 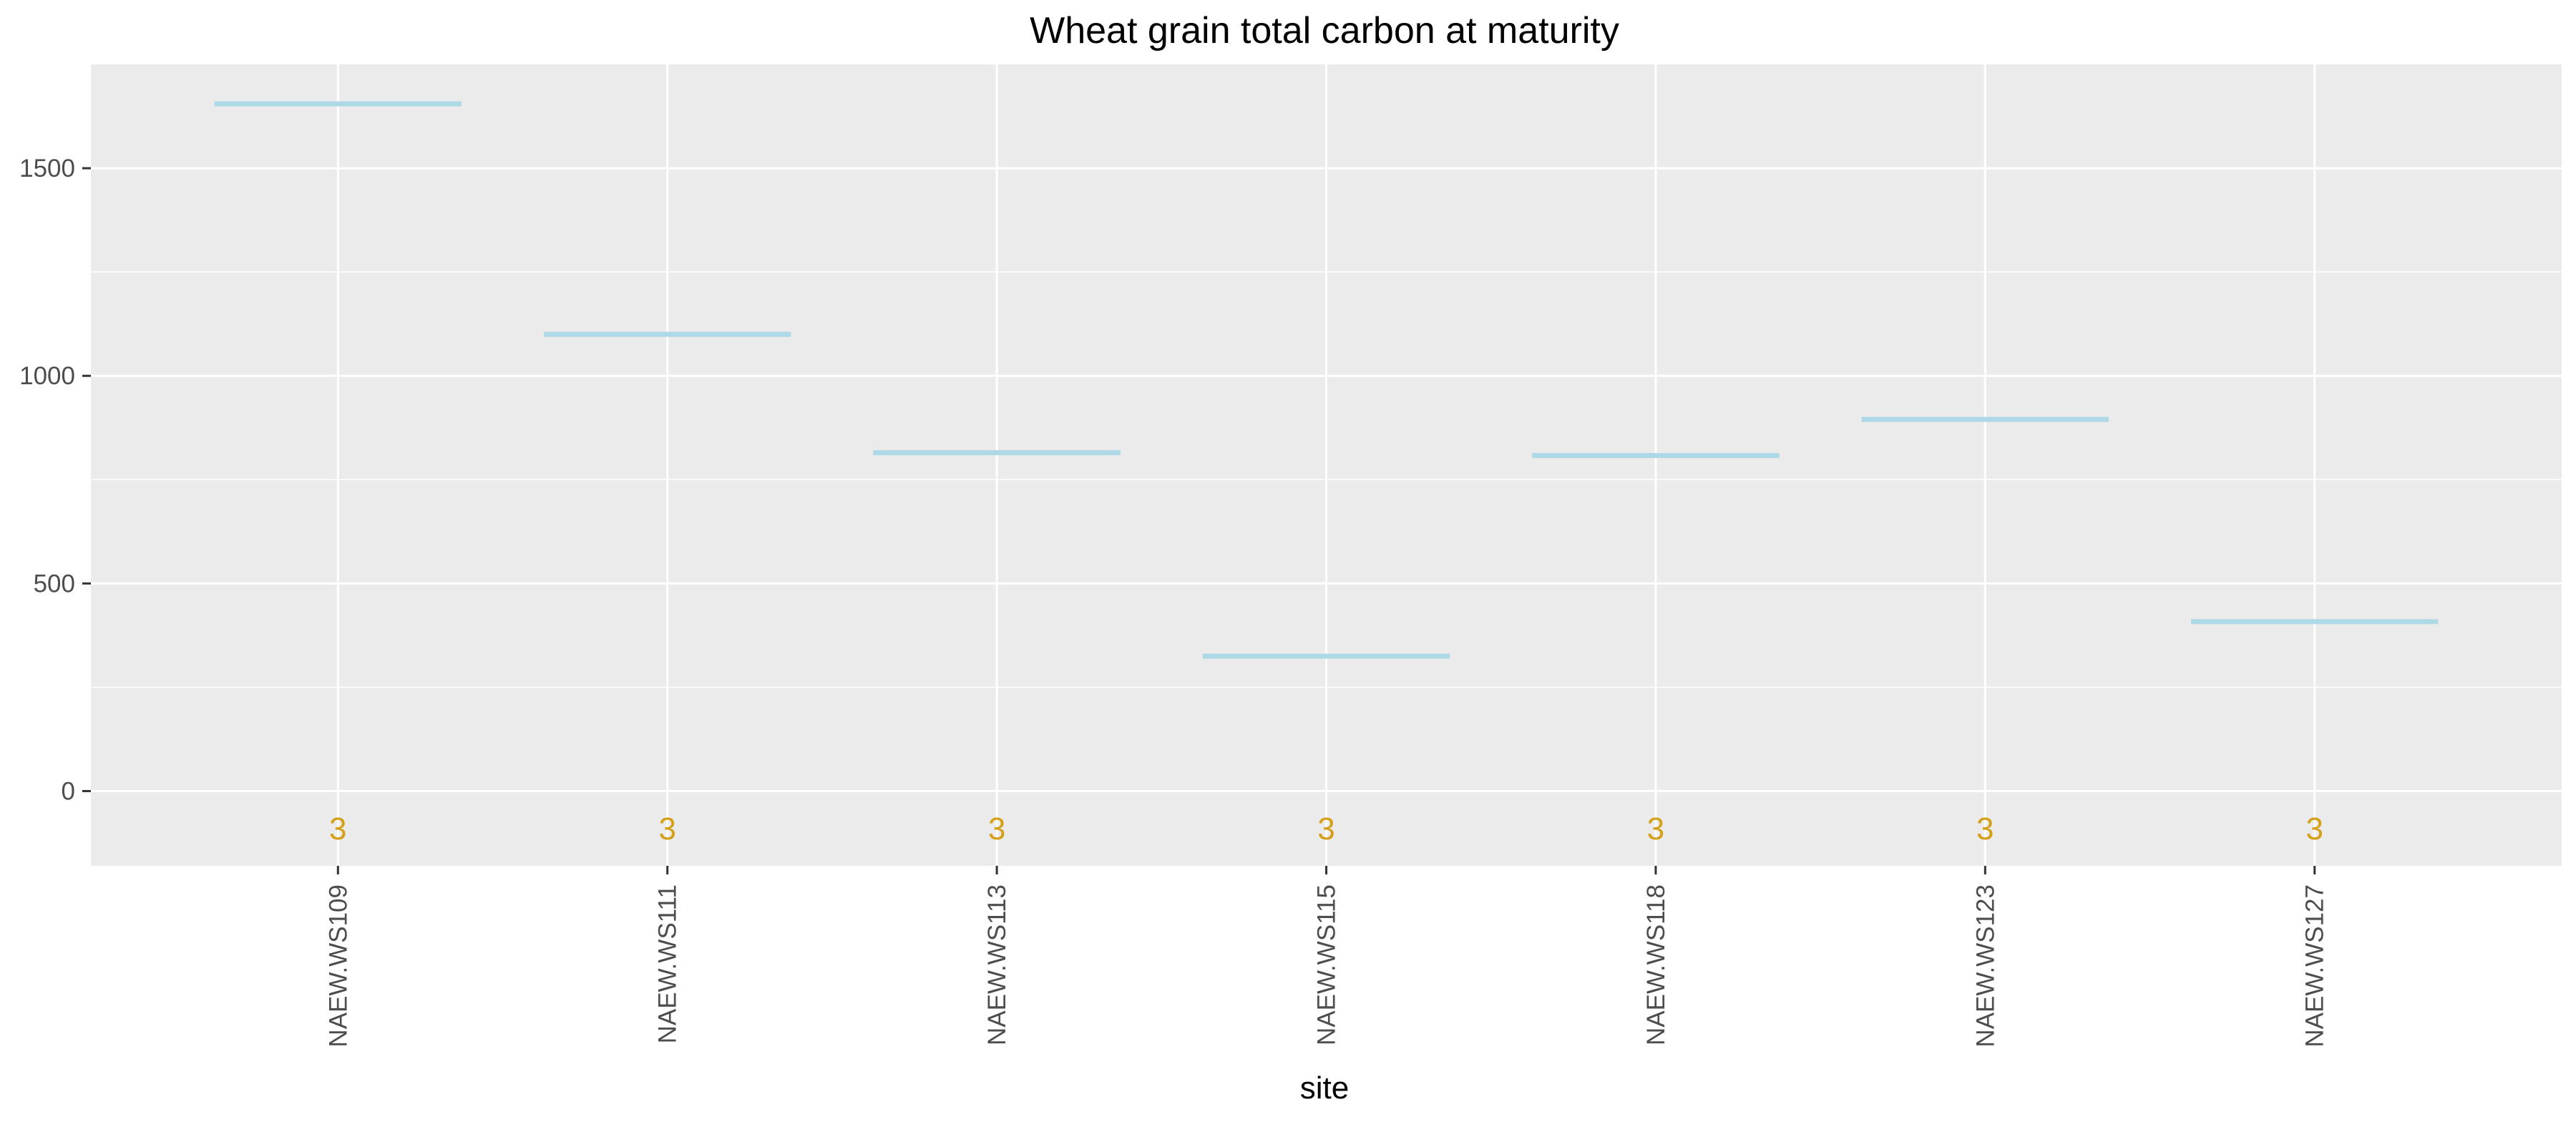 What do you see at coordinates (668, 963) in the screenshot?
I see `x-tick-label: NAEW.WS111` at bounding box center [668, 963].